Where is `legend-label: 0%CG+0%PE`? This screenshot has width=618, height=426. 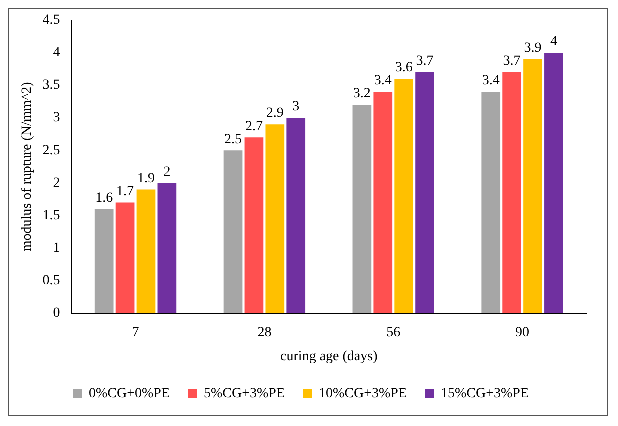
legend-label: 0%CG+0%PE is located at coordinates (129, 394).